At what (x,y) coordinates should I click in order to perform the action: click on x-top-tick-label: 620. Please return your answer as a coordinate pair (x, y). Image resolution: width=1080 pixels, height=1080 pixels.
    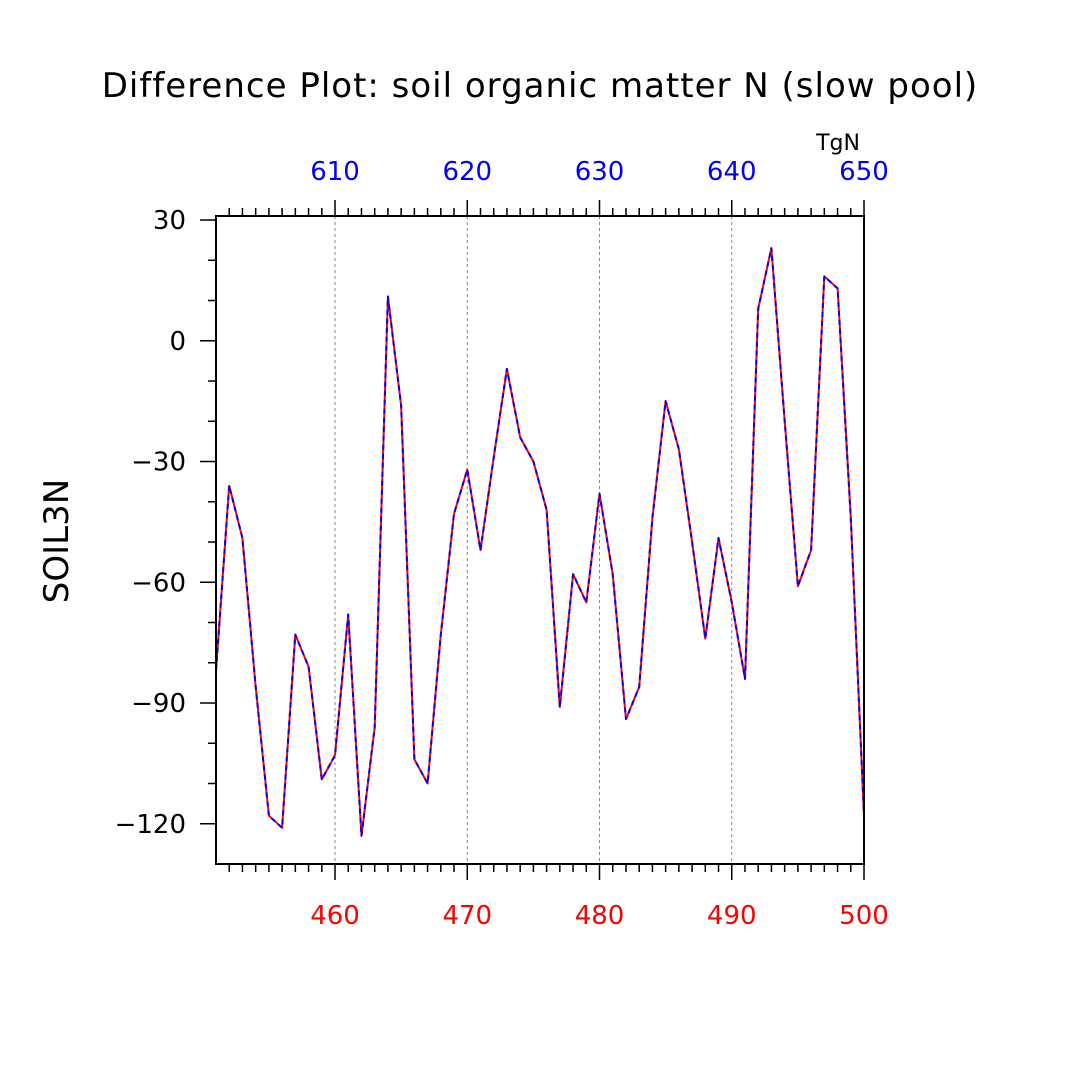
    Looking at the image, I should click on (467, 172).